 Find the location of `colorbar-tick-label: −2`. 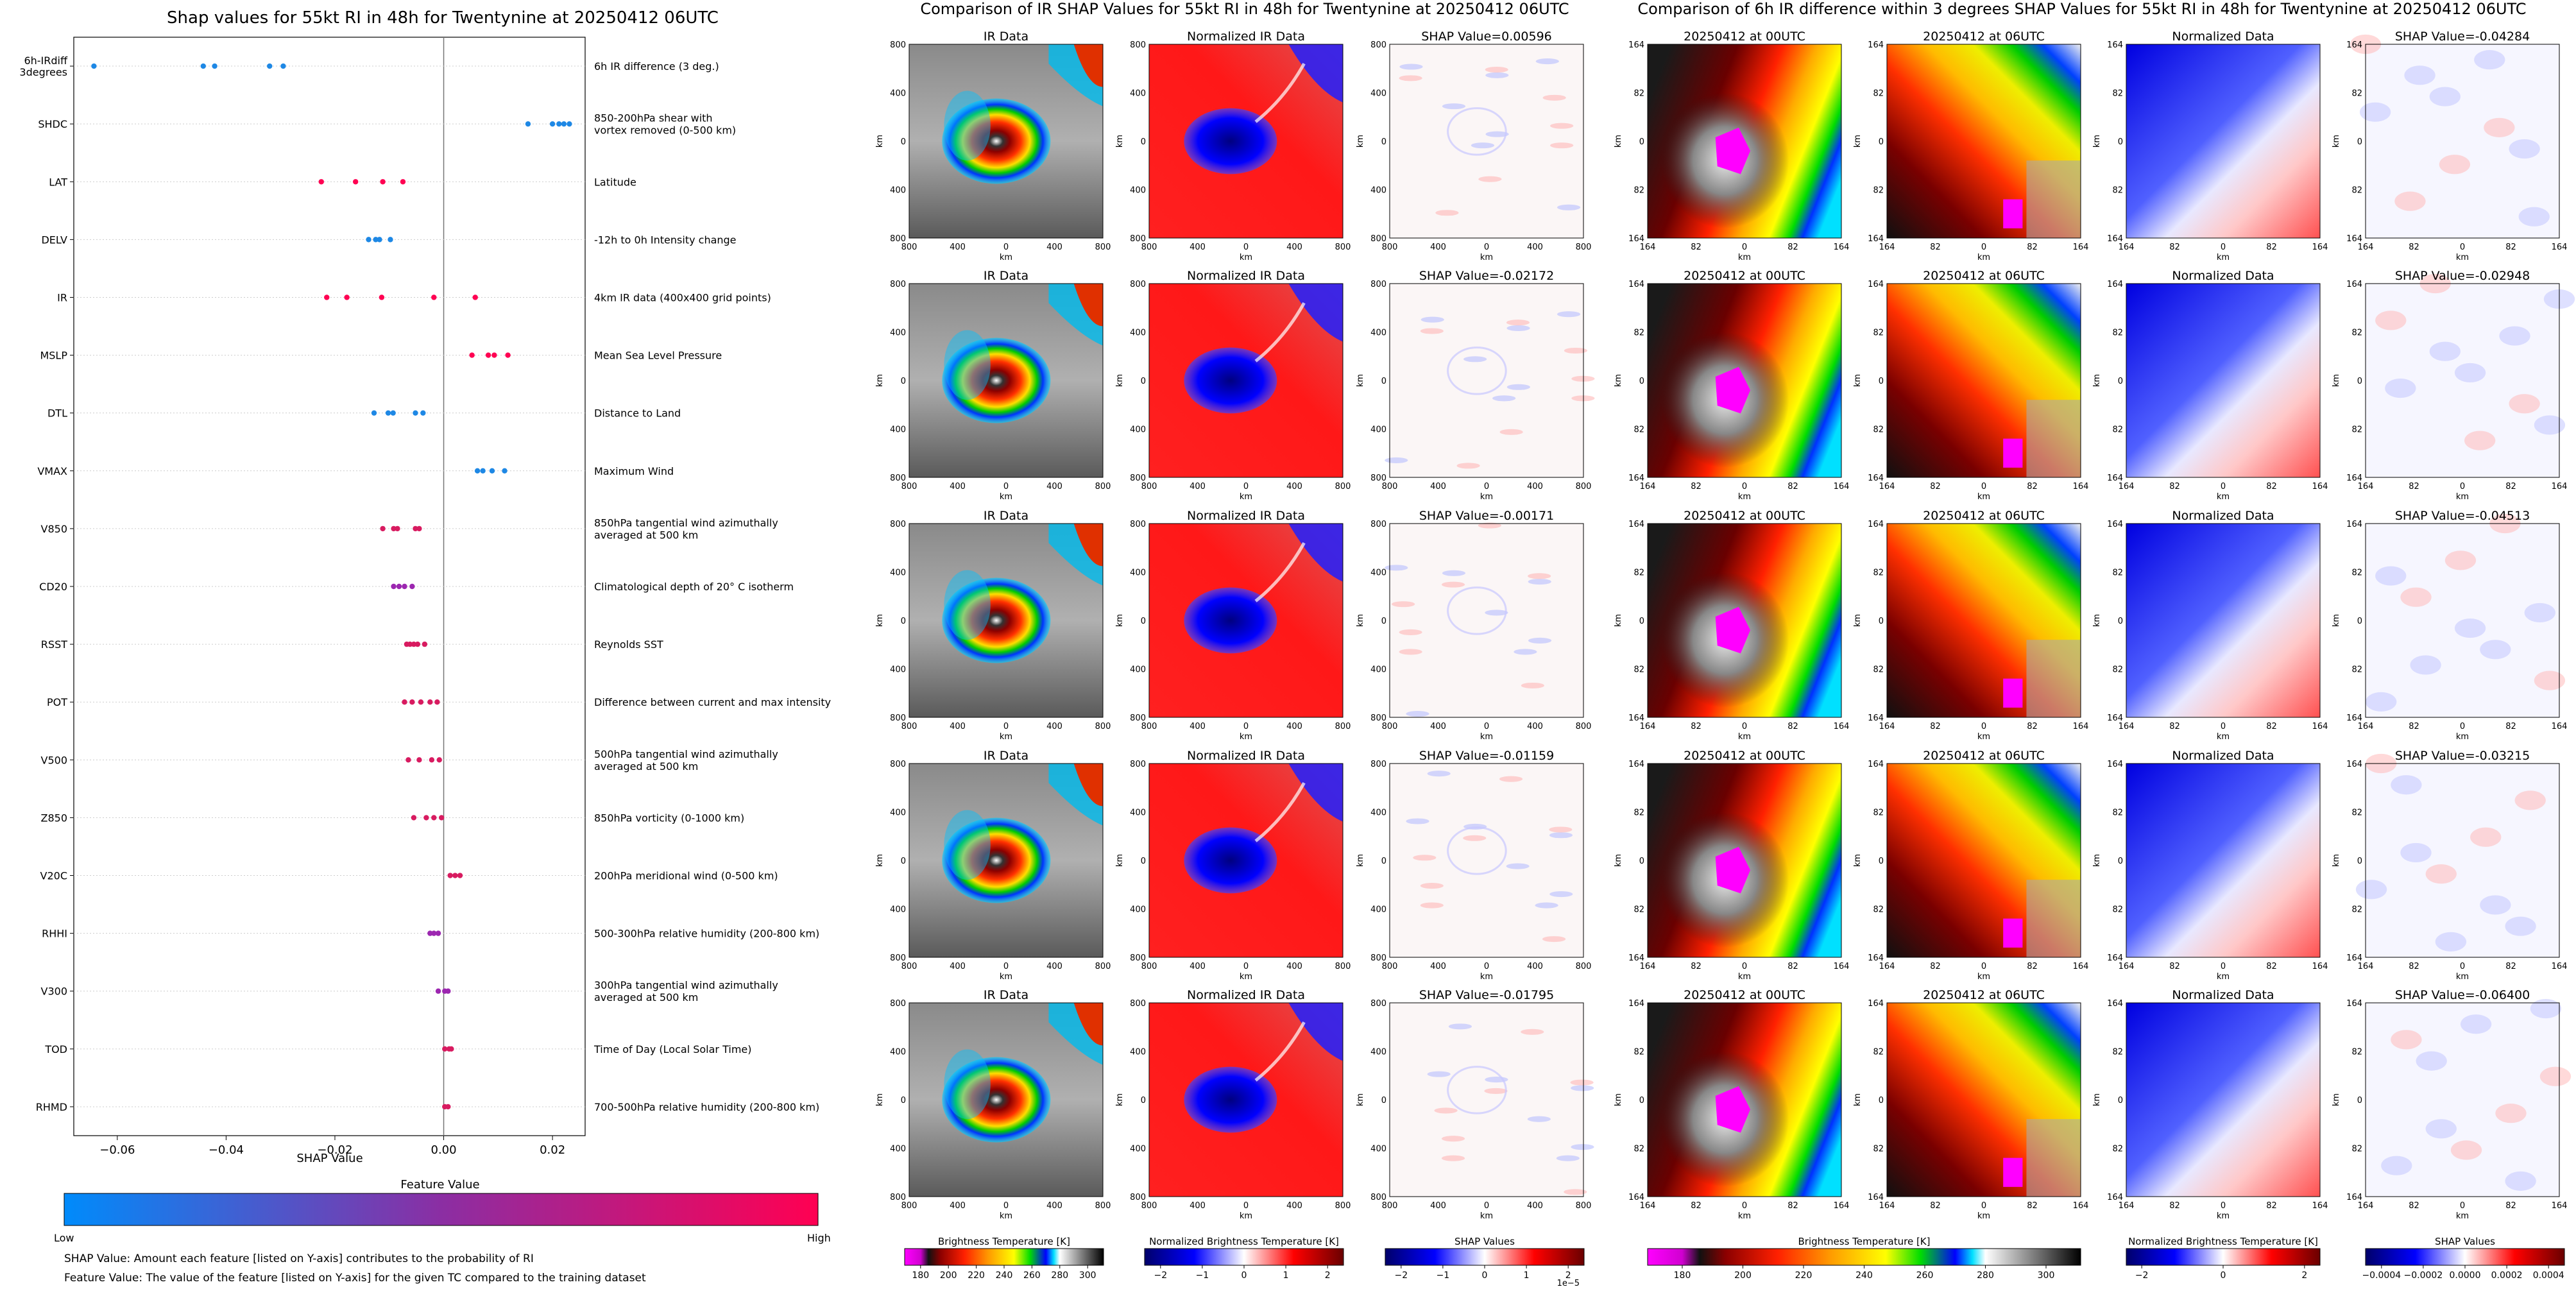

colorbar-tick-label: −2 is located at coordinates (2142, 1275).